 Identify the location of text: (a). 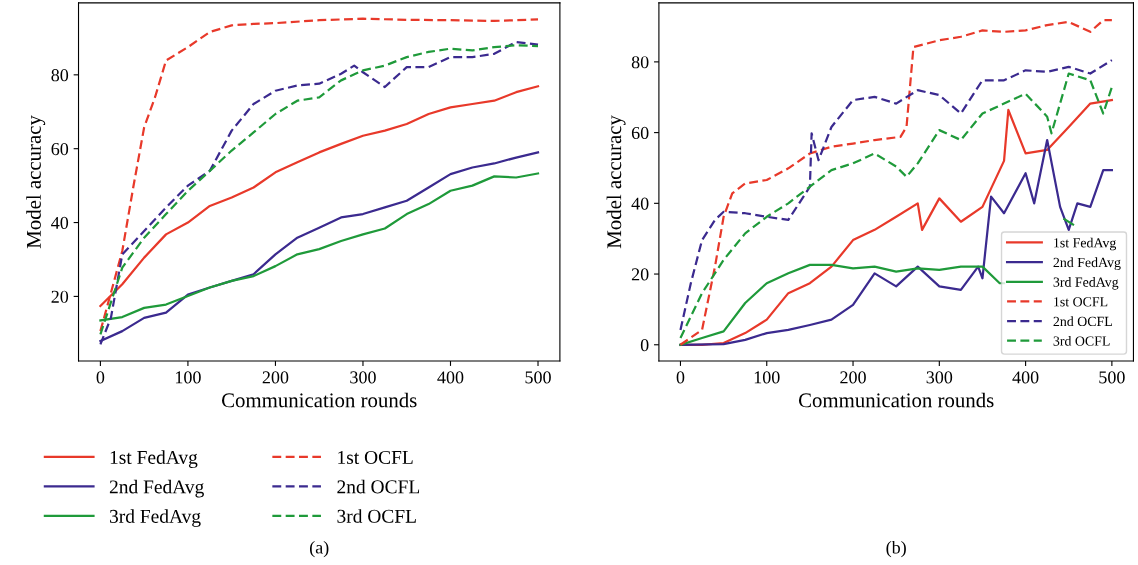
(319, 549).